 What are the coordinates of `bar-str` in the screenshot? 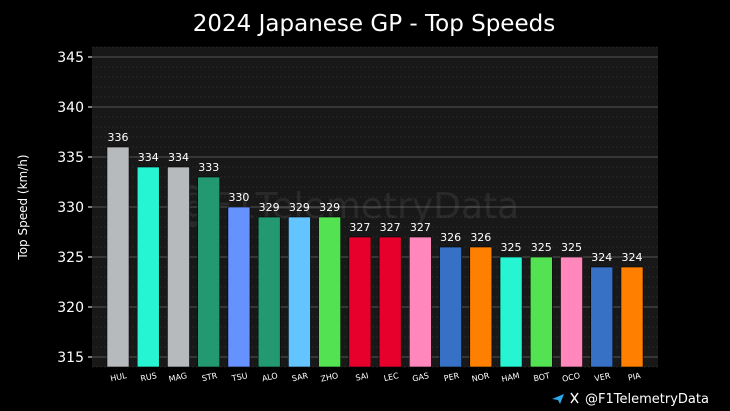 It's located at (209, 272).